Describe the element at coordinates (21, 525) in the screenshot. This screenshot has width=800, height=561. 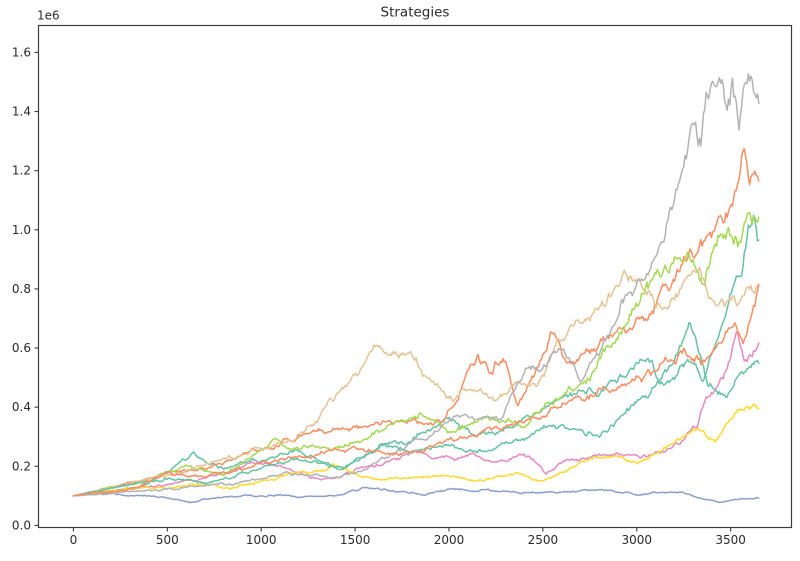
I see `y-tick-label: 0.0` at that location.